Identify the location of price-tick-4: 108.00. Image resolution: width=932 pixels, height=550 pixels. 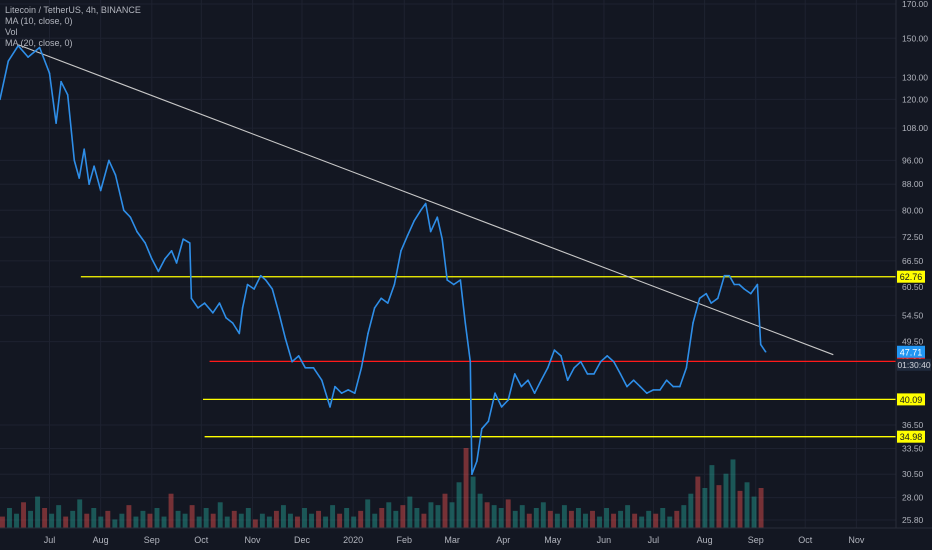
(915, 128).